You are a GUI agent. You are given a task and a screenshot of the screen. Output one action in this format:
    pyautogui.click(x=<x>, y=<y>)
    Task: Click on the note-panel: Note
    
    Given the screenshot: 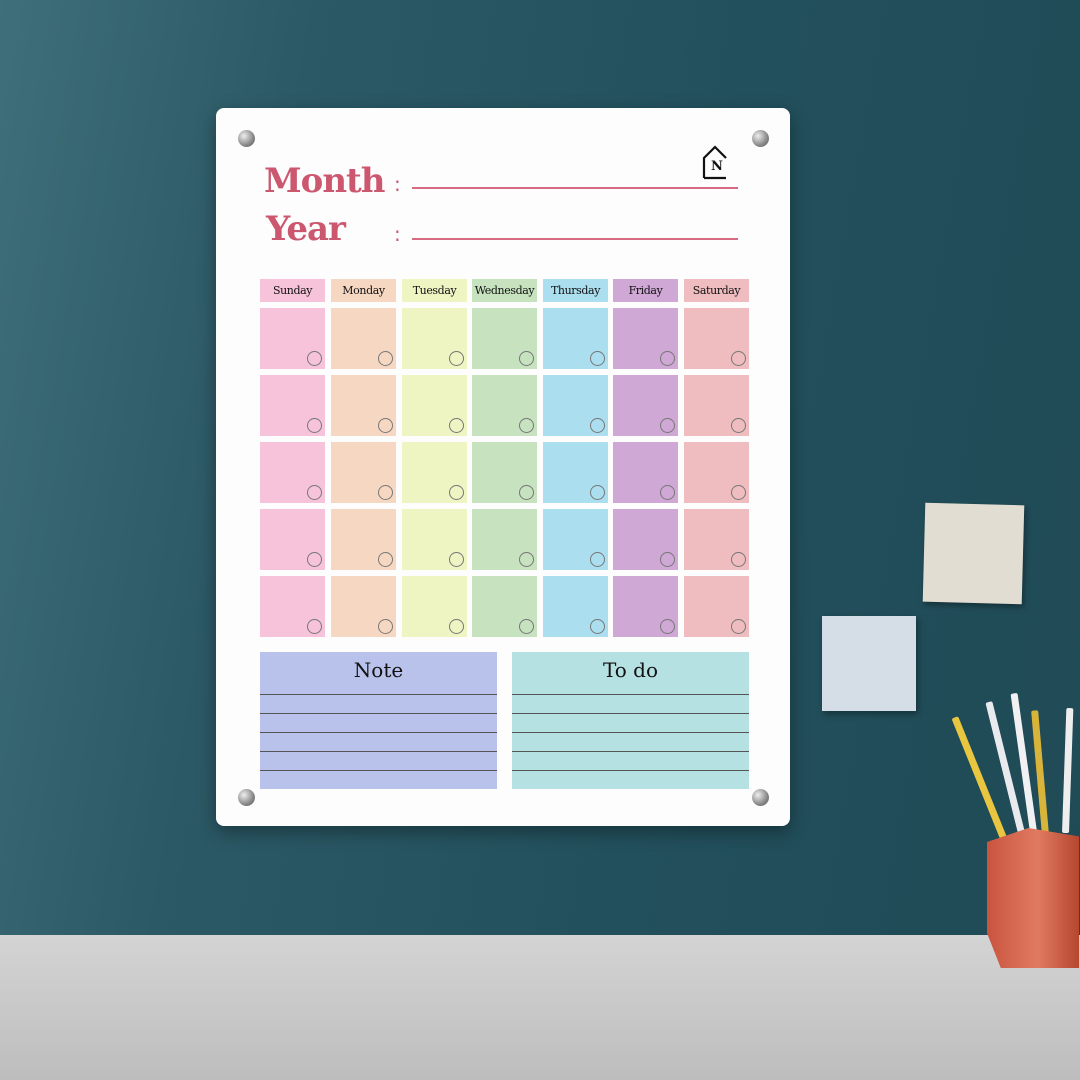 What is the action you would take?
    pyautogui.click(x=378, y=720)
    